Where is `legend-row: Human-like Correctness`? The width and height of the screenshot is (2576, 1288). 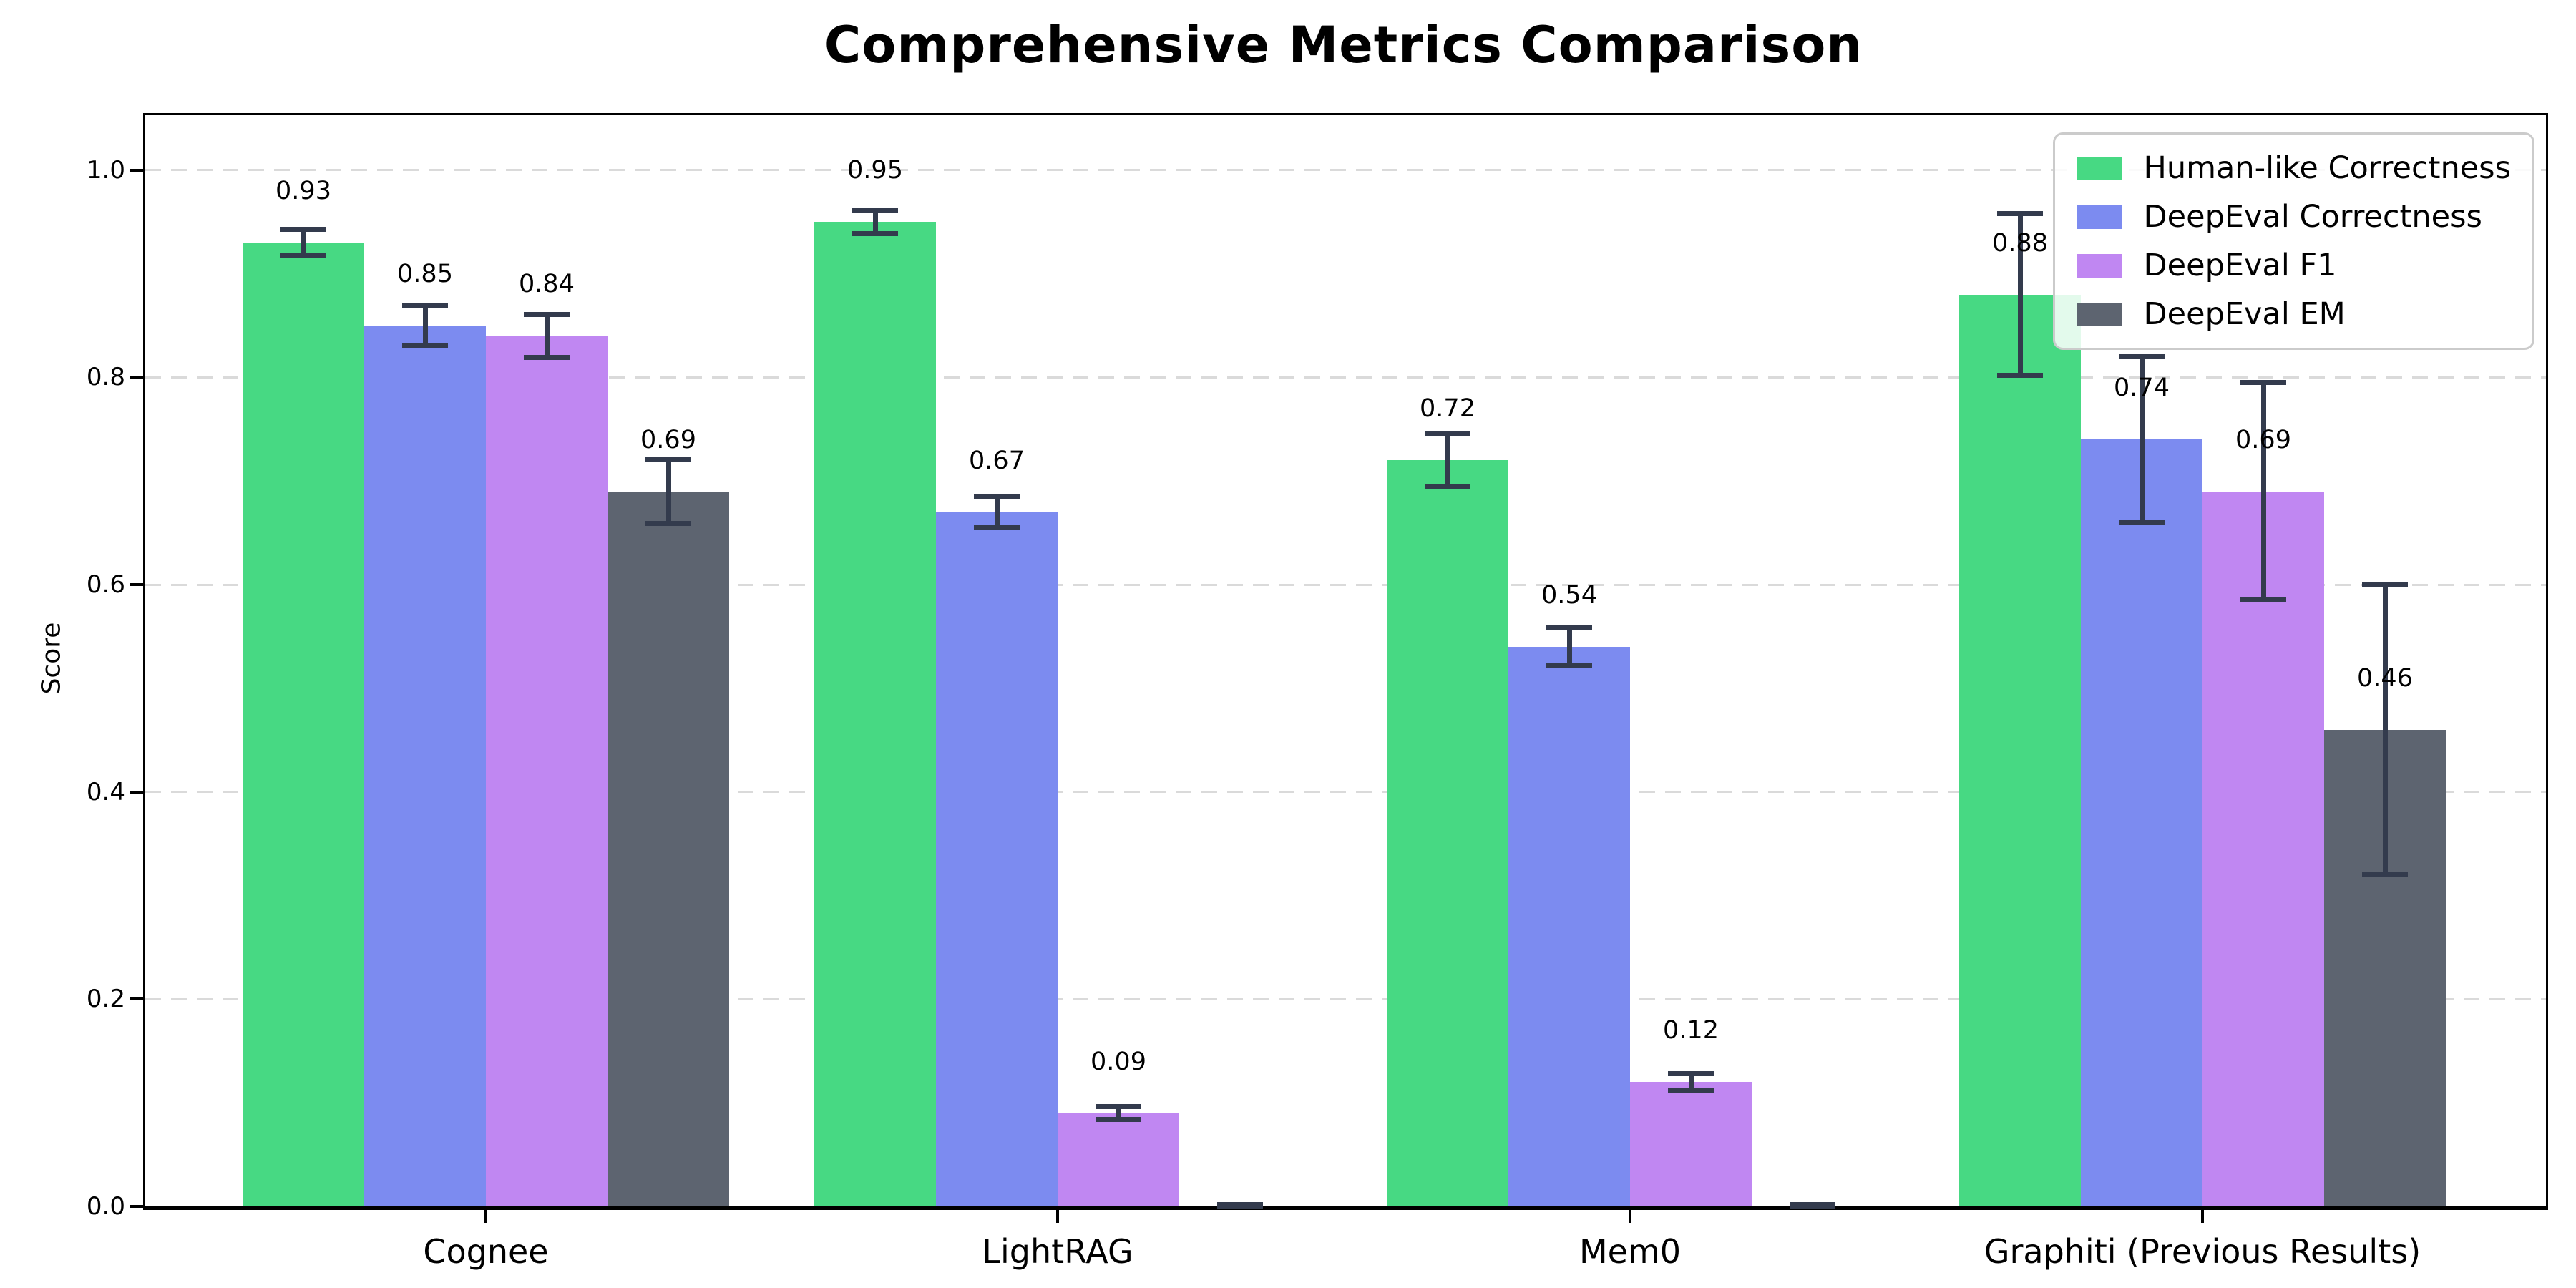
legend-row: Human-like Correctness is located at coordinates (2293, 168).